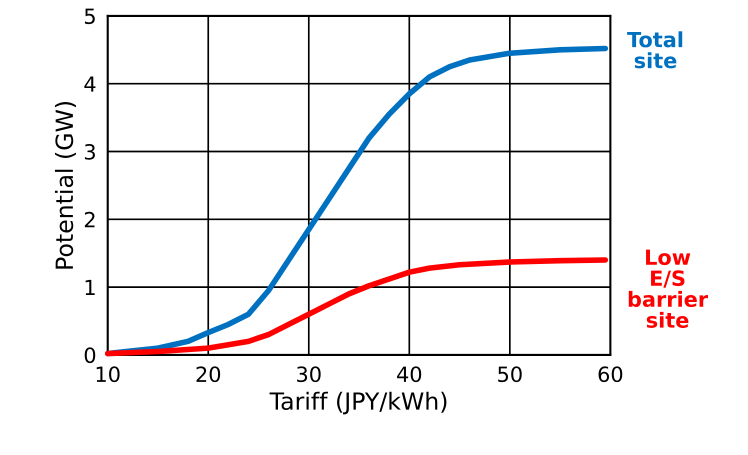 The height and width of the screenshot is (455, 748). I want to click on y-tick-label: 2, so click(89, 220).